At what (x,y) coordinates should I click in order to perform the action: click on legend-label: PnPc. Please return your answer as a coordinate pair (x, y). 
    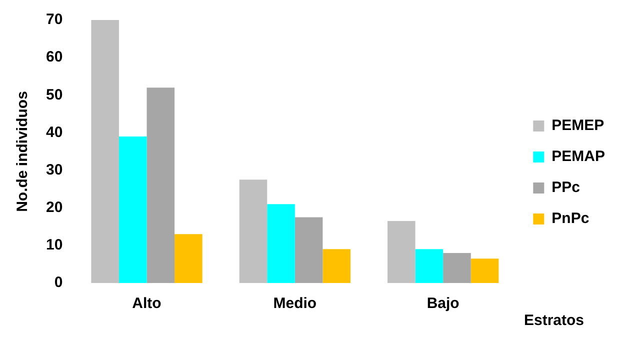
    Looking at the image, I should click on (571, 219).